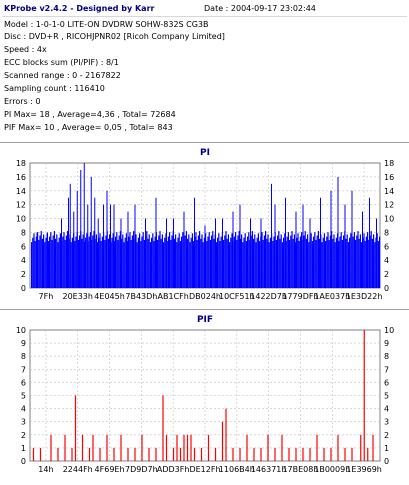 This screenshot has height=485, width=409. I want to click on x-tick-label: 146371h, so click(269, 469).